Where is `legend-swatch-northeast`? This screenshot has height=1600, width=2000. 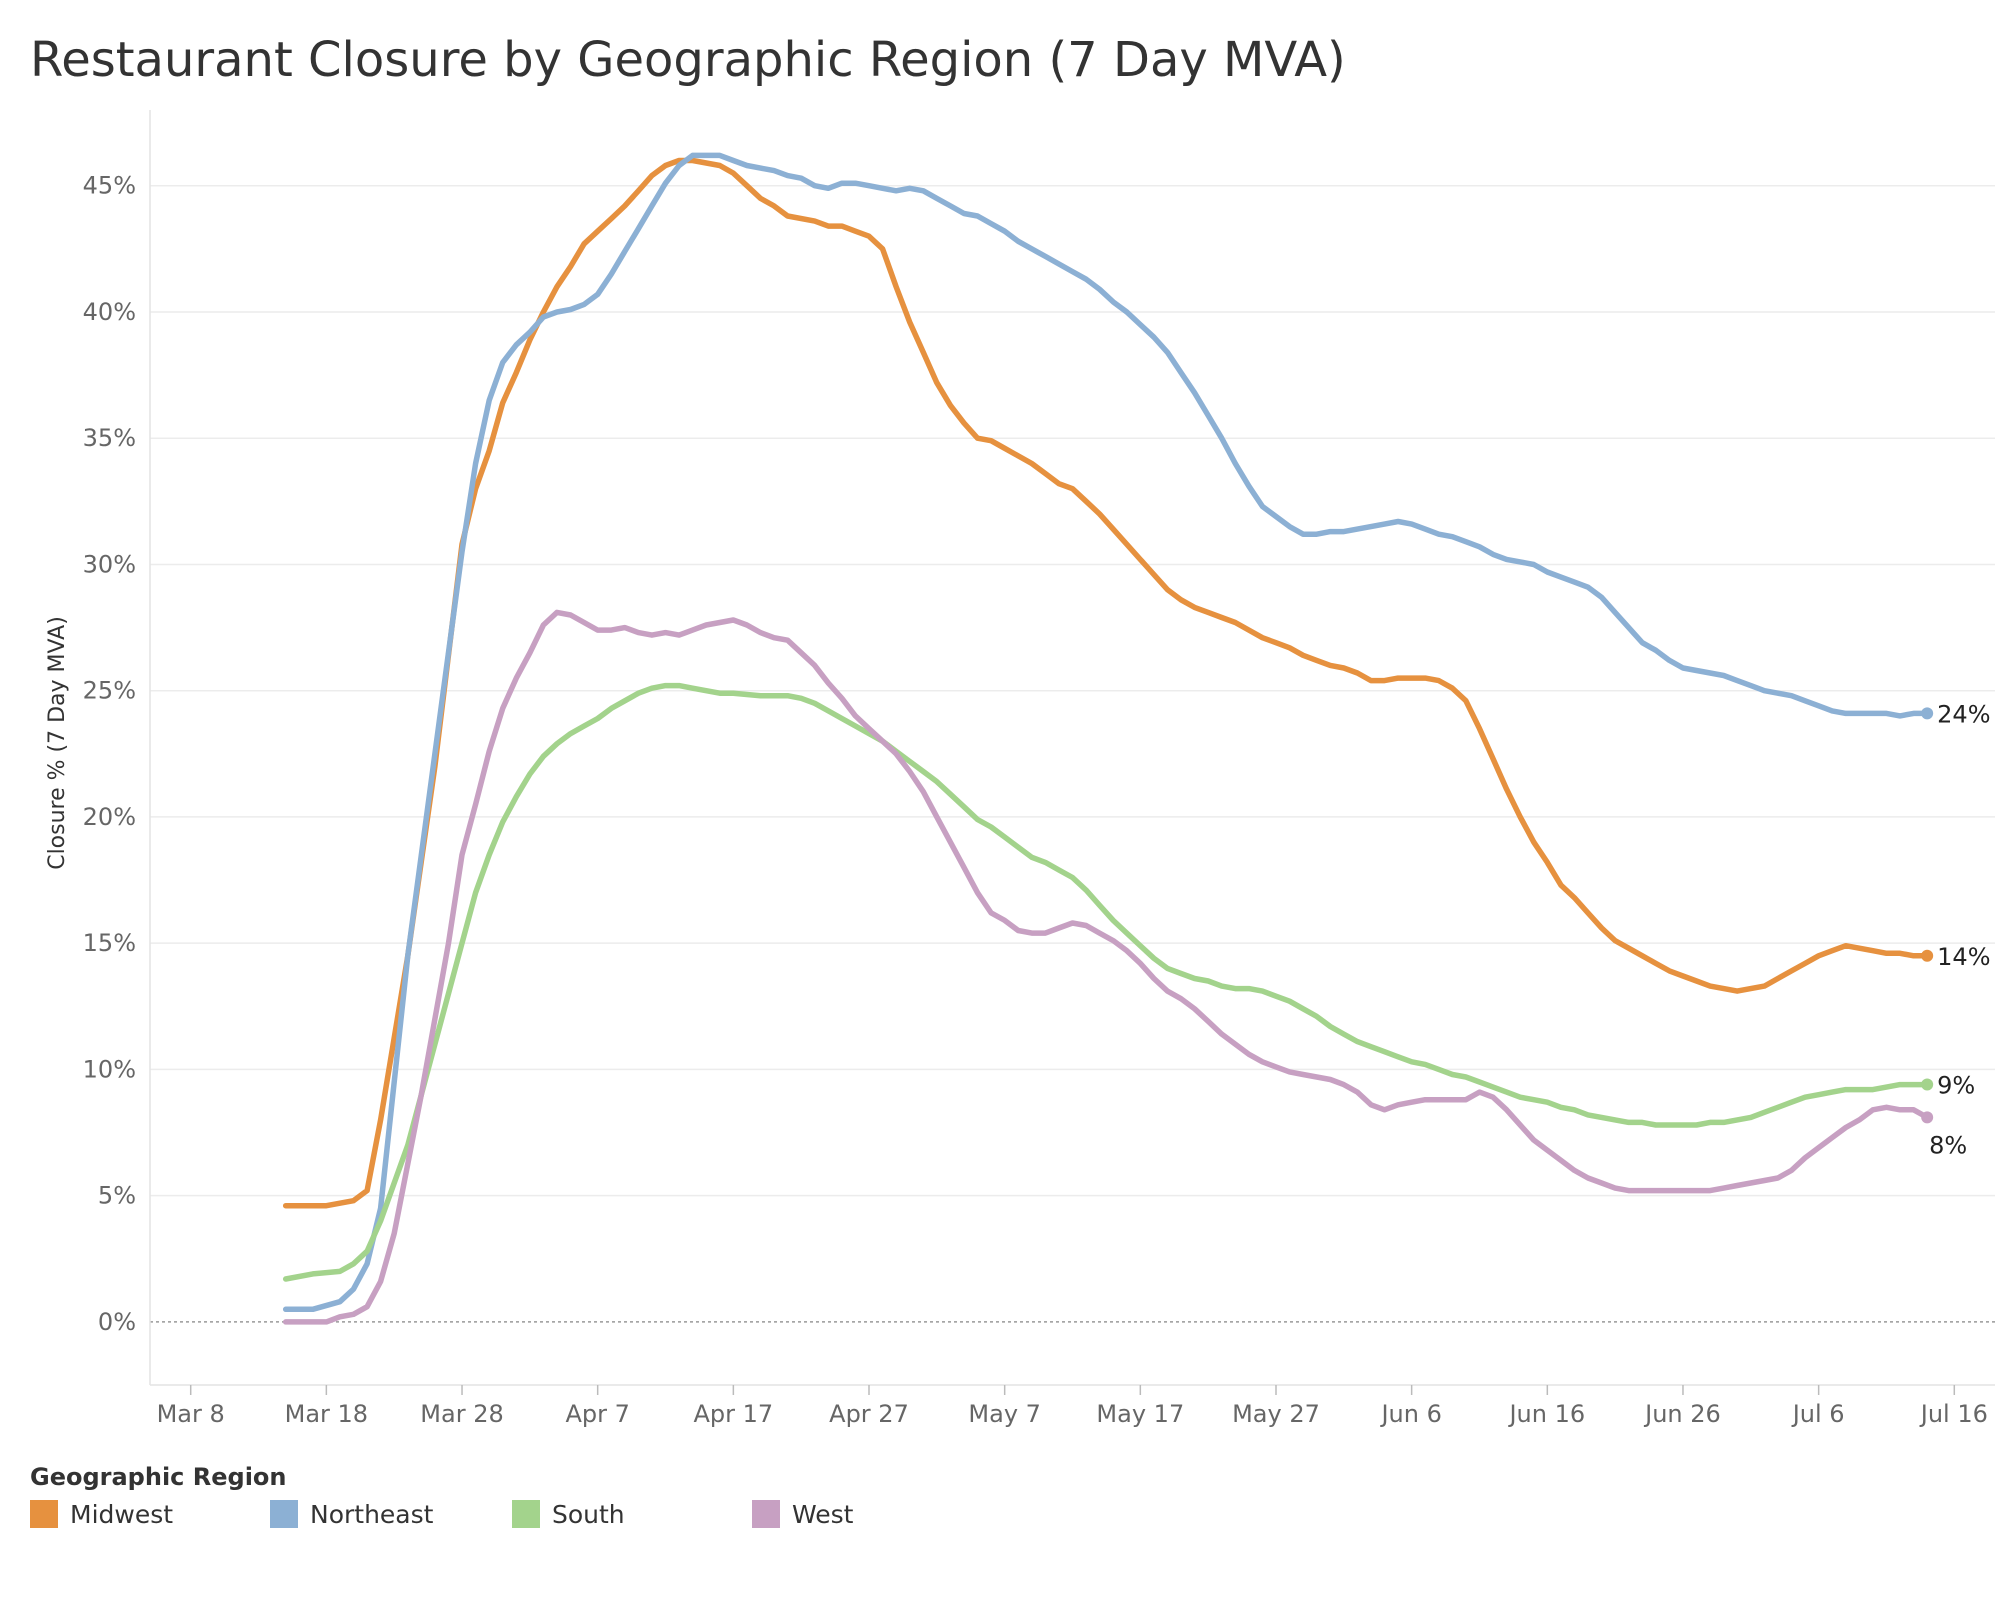 legend-swatch-northeast is located at coordinates (284, 1514).